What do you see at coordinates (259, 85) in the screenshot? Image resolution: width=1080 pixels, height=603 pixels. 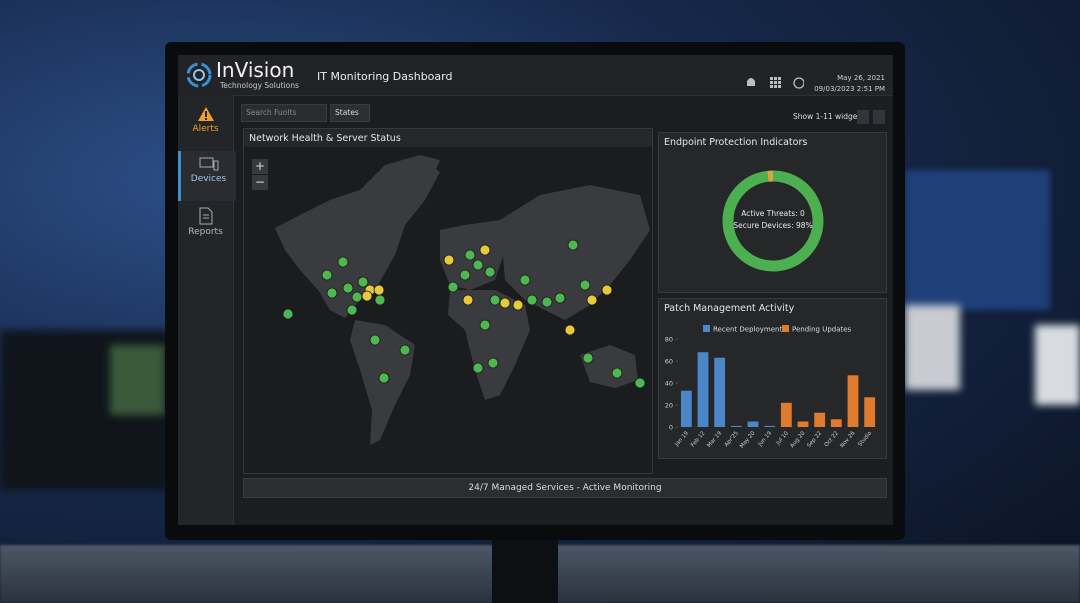 I see `brand-subtitle: Technology Solutions` at bounding box center [259, 85].